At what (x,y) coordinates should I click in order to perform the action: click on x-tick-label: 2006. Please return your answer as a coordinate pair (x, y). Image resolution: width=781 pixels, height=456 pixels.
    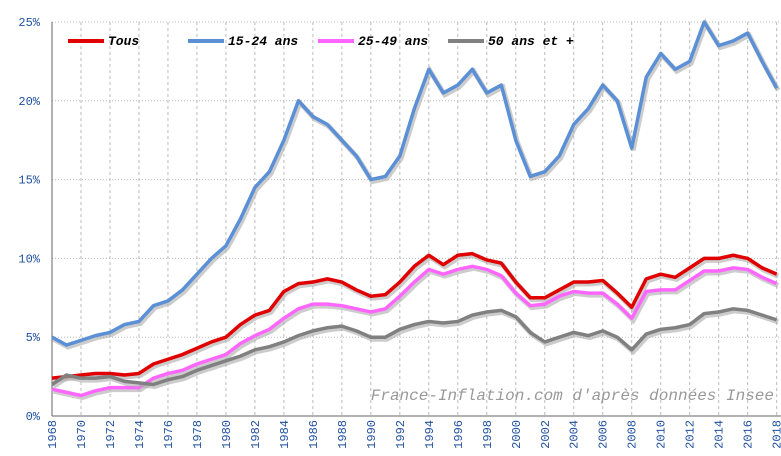
    Looking at the image, I should click on (604, 434).